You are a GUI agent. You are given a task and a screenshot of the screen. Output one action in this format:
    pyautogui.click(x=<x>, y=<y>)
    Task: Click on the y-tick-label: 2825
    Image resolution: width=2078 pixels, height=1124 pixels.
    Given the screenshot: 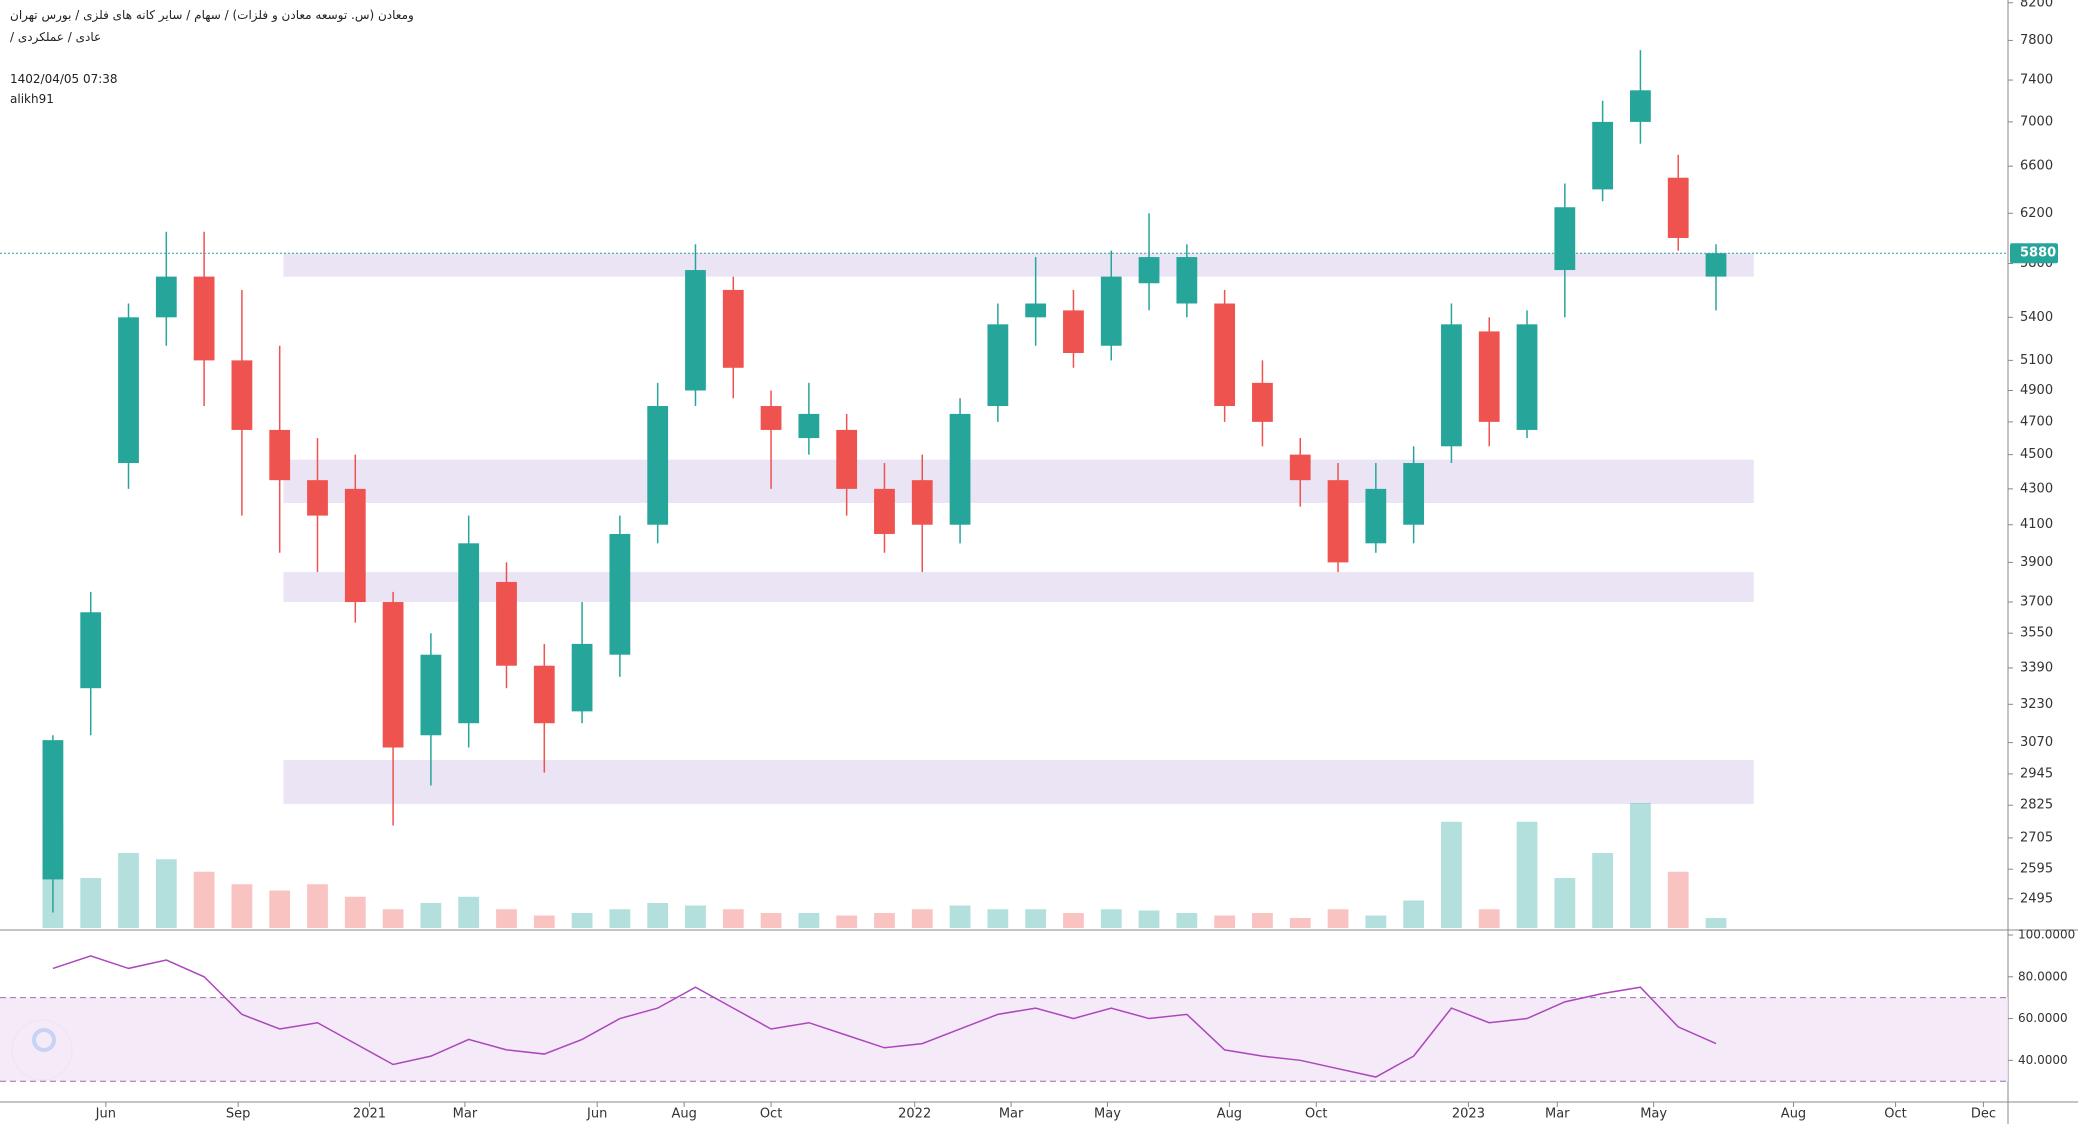 What is the action you would take?
    pyautogui.click(x=2036, y=805)
    